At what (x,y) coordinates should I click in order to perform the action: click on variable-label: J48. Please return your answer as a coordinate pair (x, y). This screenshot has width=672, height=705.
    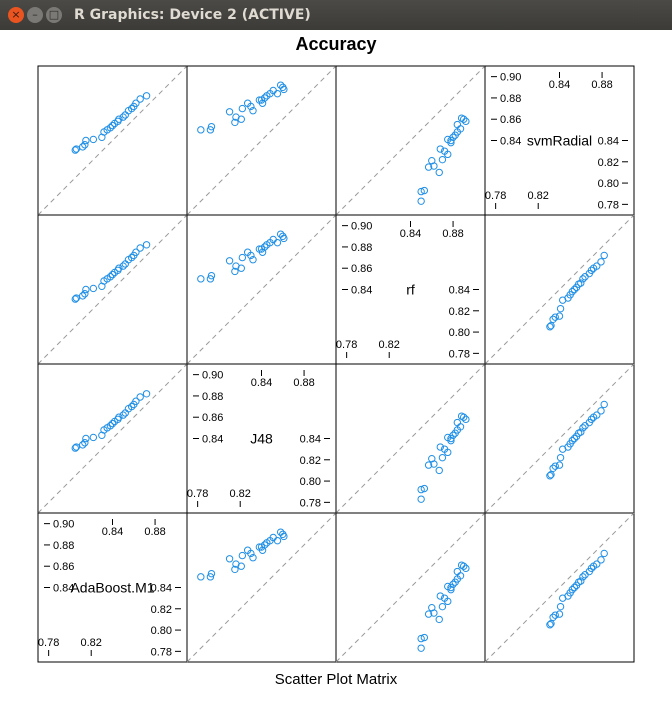
    Looking at the image, I should click on (261, 439).